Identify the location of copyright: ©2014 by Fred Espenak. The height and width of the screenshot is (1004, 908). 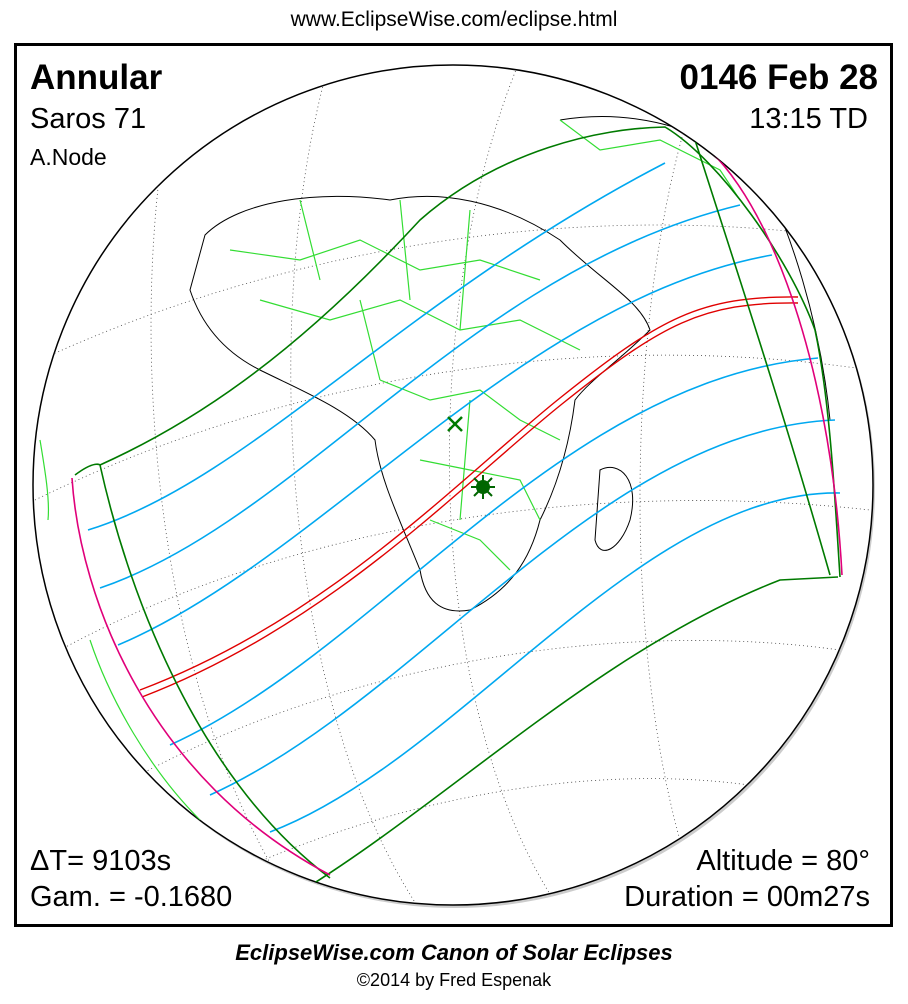
(454, 980).